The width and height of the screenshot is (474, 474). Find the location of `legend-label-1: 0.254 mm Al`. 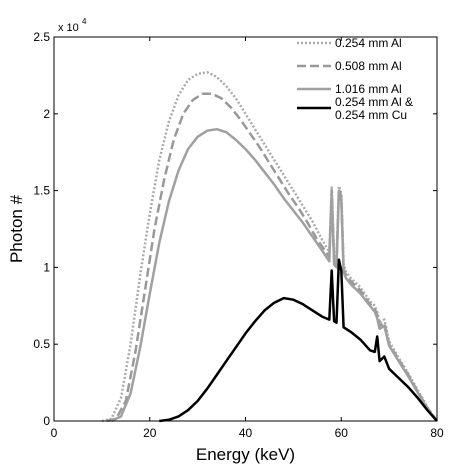

legend-label-1: 0.254 mm Al is located at coordinates (368, 43).